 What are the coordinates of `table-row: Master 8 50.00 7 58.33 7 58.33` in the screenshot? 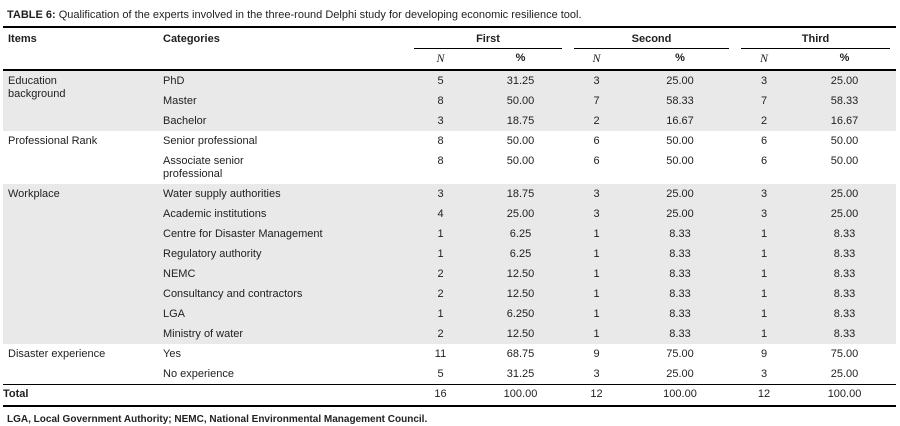 It's located at (450, 101).